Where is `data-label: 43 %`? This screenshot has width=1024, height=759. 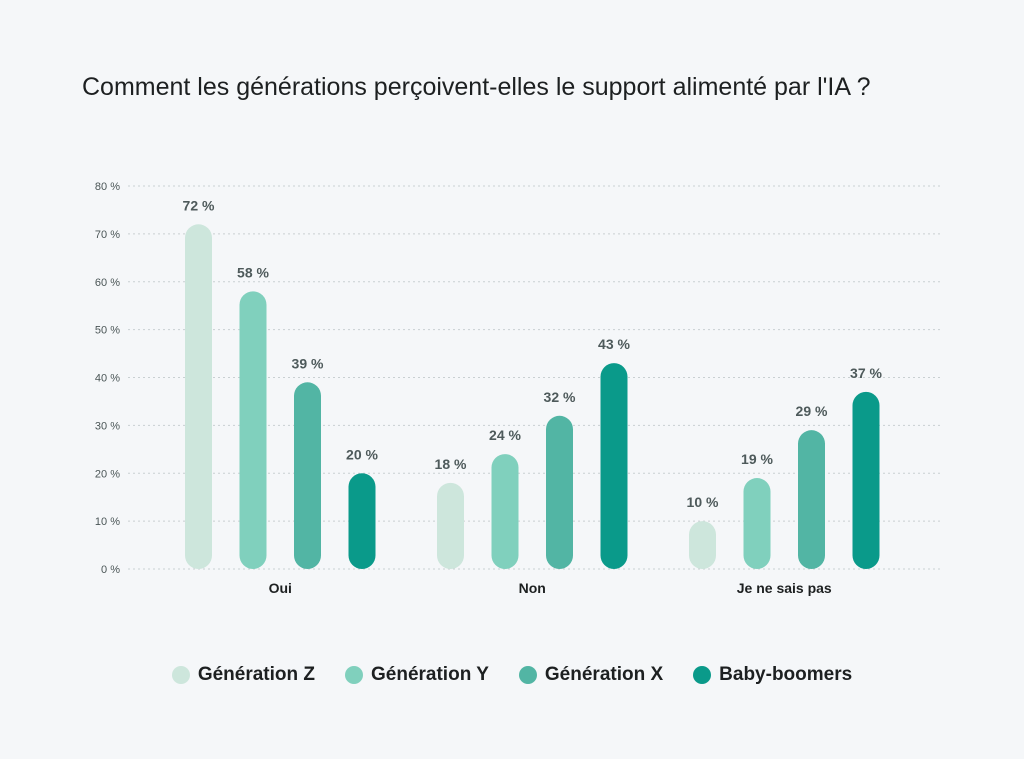 data-label: 43 % is located at coordinates (614, 344).